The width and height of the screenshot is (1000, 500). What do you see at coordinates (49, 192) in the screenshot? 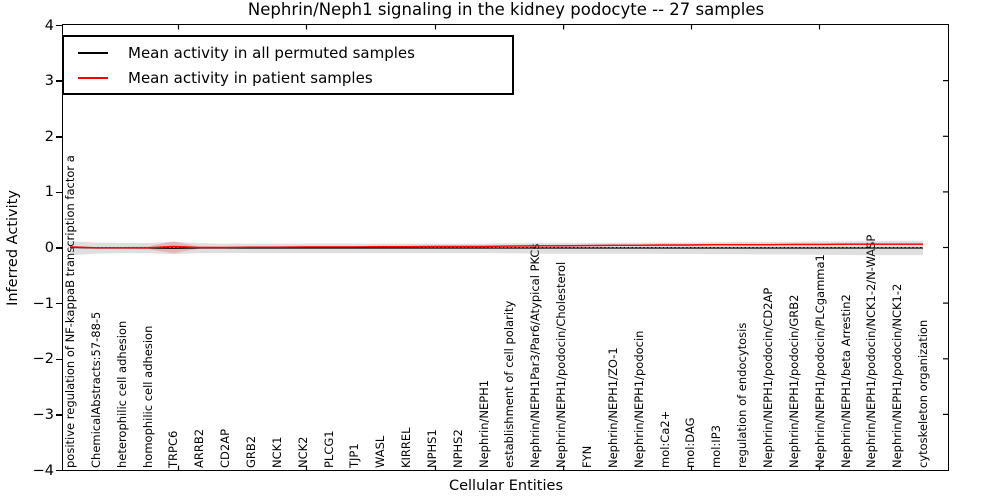
I see `y-tick-label: 1` at bounding box center [49, 192].